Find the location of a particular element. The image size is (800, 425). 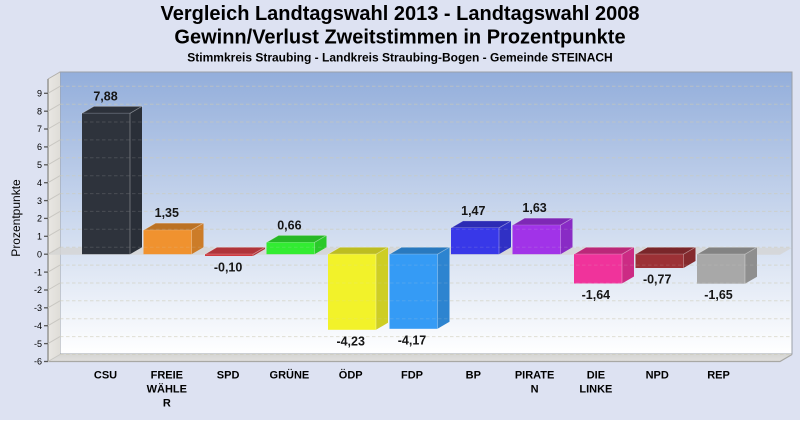

svg-text: -4 is located at coordinates (38, 326).